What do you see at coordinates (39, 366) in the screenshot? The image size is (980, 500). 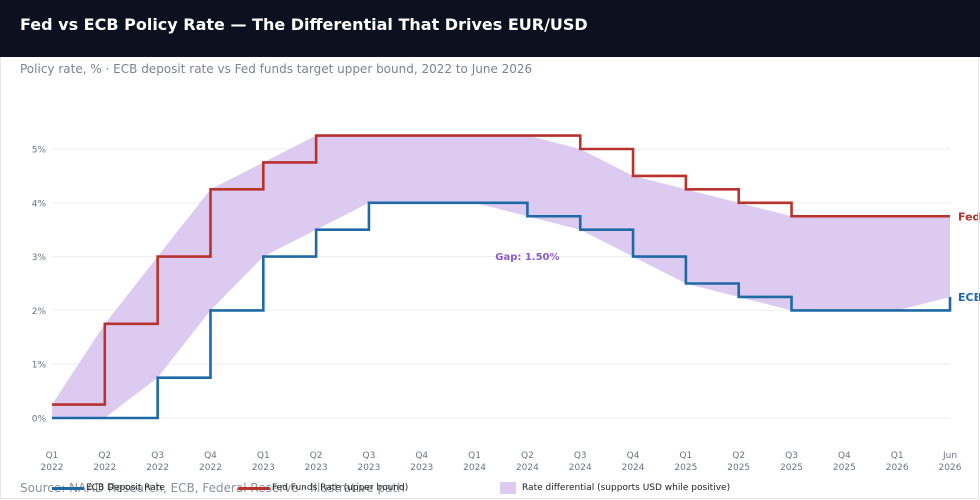 I see `y-tick-label: 1%` at bounding box center [39, 366].